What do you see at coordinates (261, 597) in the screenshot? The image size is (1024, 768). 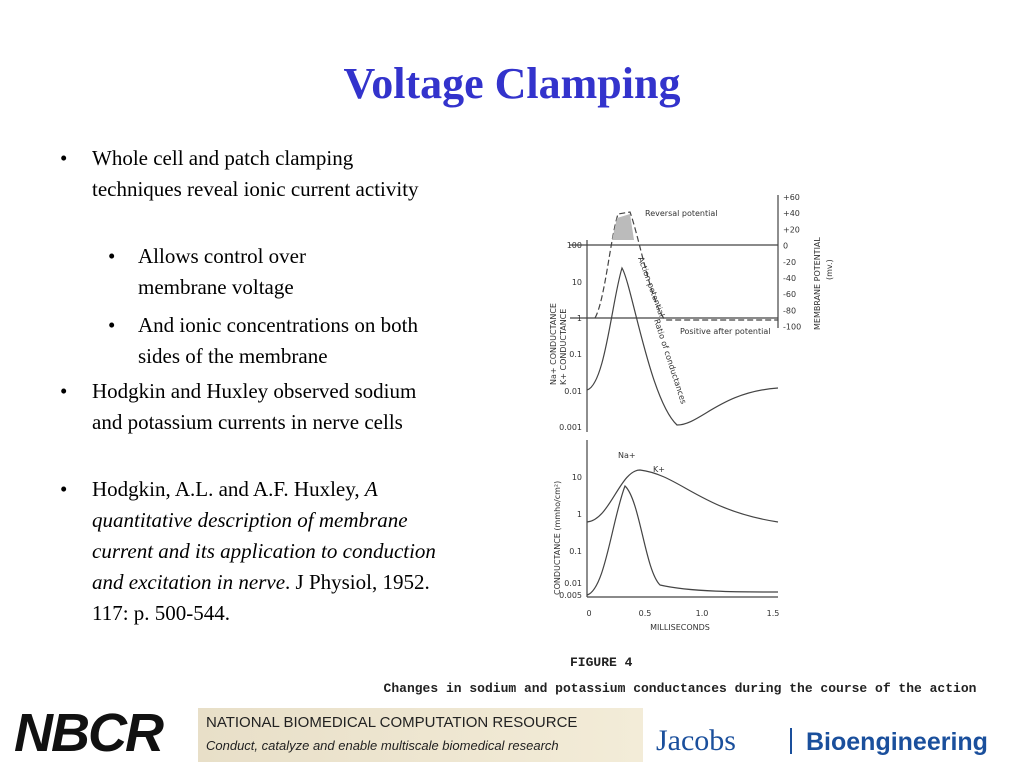 I see `reference-text: . J Physiol, 1952. 117: p. 500-544.` at bounding box center [261, 597].